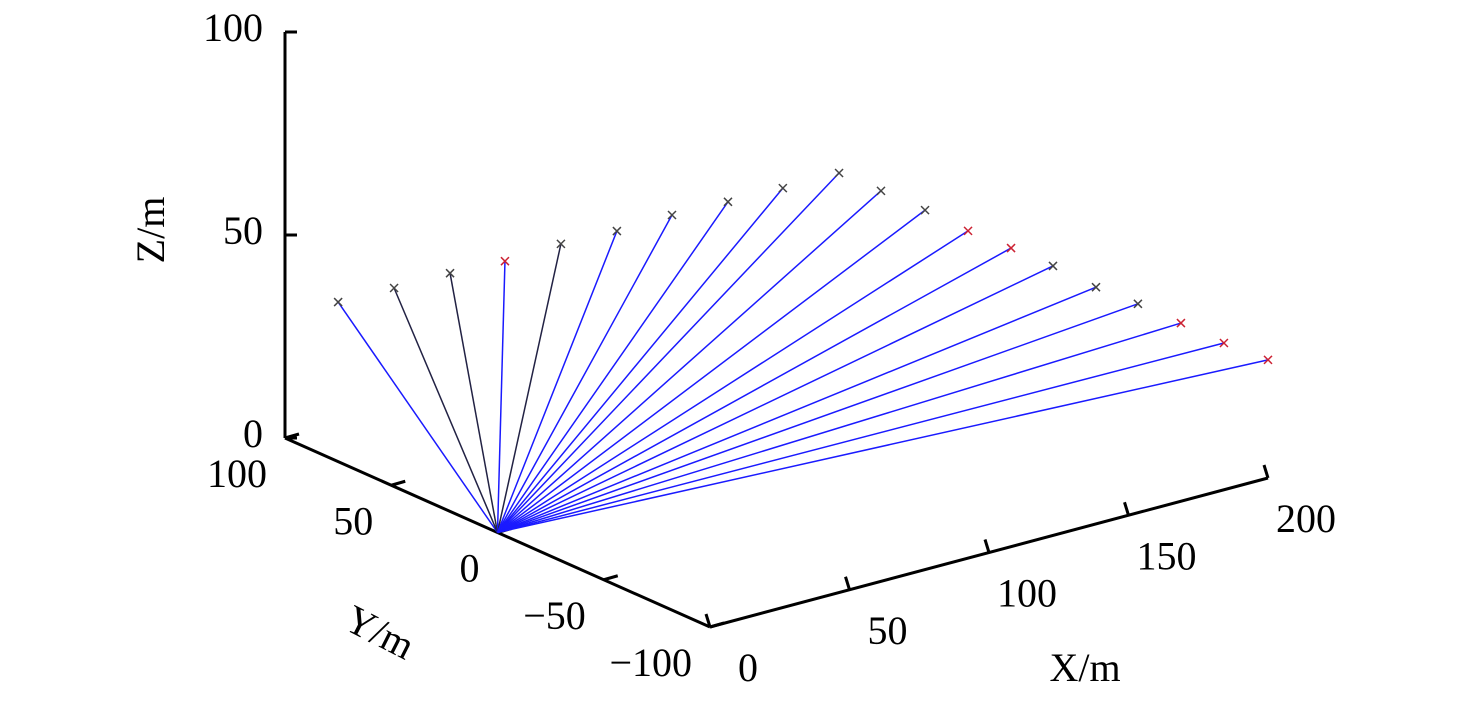 The height and width of the screenshot is (709, 1476). What do you see at coordinates (554, 615) in the screenshot?
I see `y-tick-label: −50` at bounding box center [554, 615].